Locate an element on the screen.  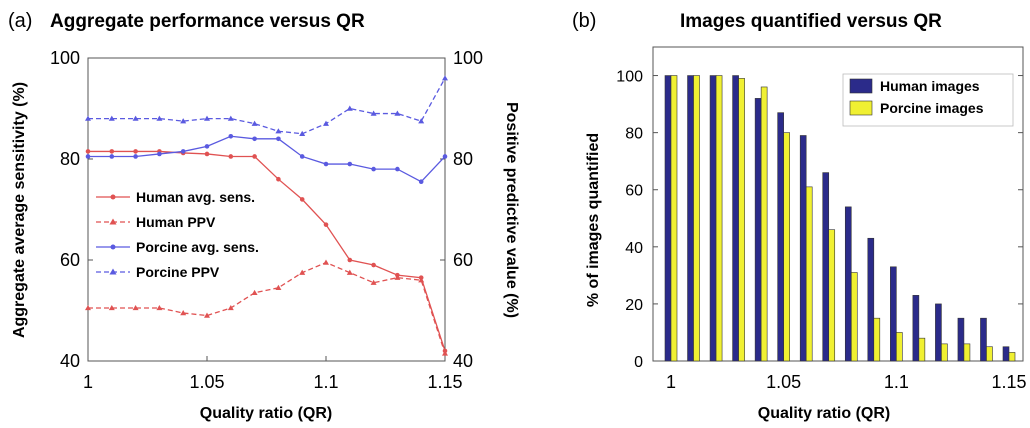
series-line-porcine-ppv is located at coordinates (267, 106).